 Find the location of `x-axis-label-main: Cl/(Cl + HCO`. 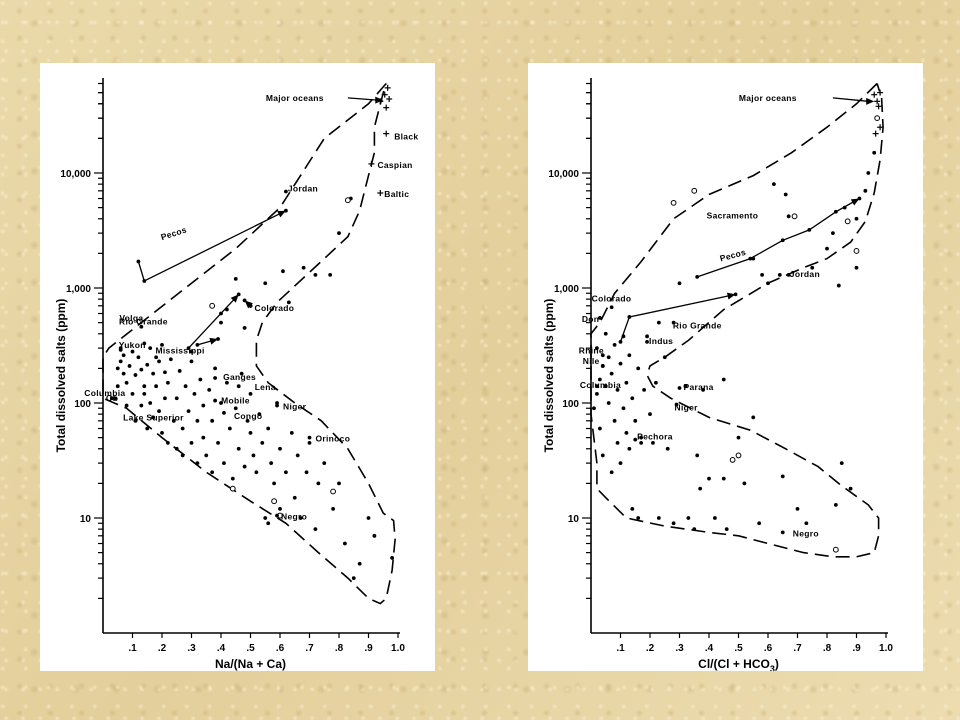

x-axis-label-main: Cl/(Cl + HCO is located at coordinates (734, 664).